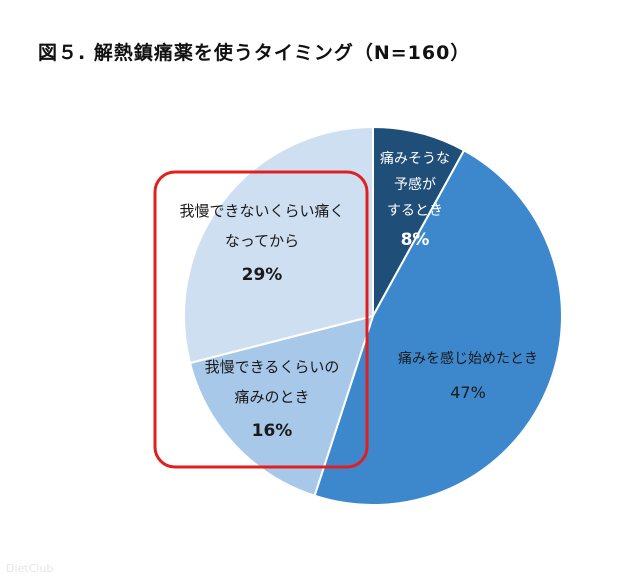 This screenshot has width=640, height=586. I want to click on slice-4-label-line-1: 我慢できないくらい痛く, so click(261, 211).